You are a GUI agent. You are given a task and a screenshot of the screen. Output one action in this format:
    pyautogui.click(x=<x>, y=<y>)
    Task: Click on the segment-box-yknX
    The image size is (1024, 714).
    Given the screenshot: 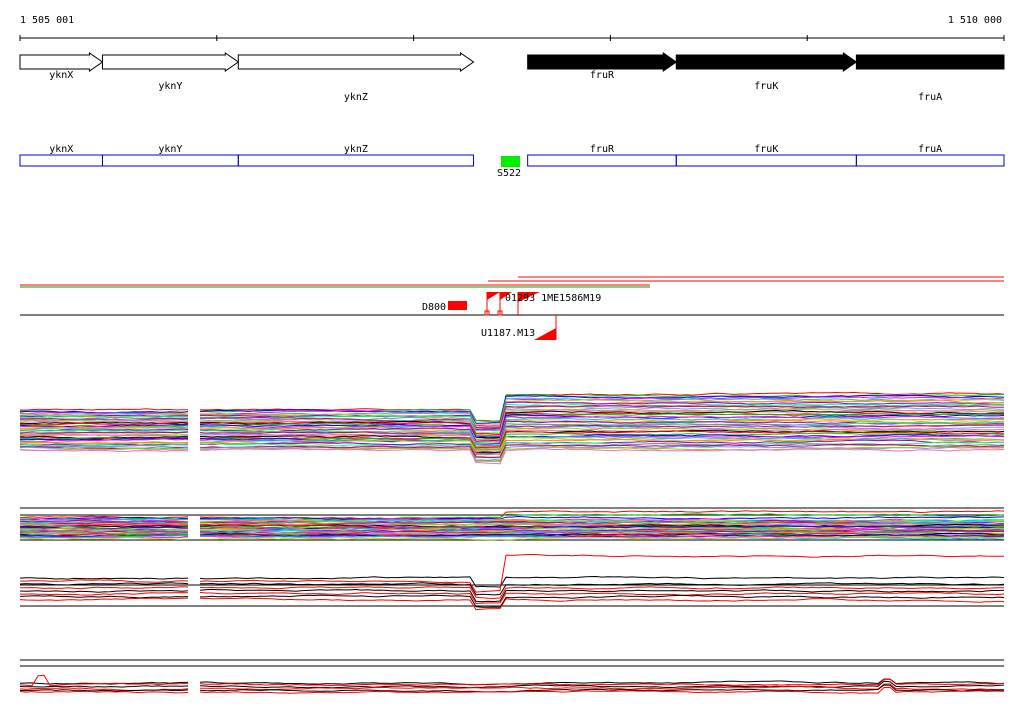 What is the action you would take?
    pyautogui.click(x=61, y=160)
    